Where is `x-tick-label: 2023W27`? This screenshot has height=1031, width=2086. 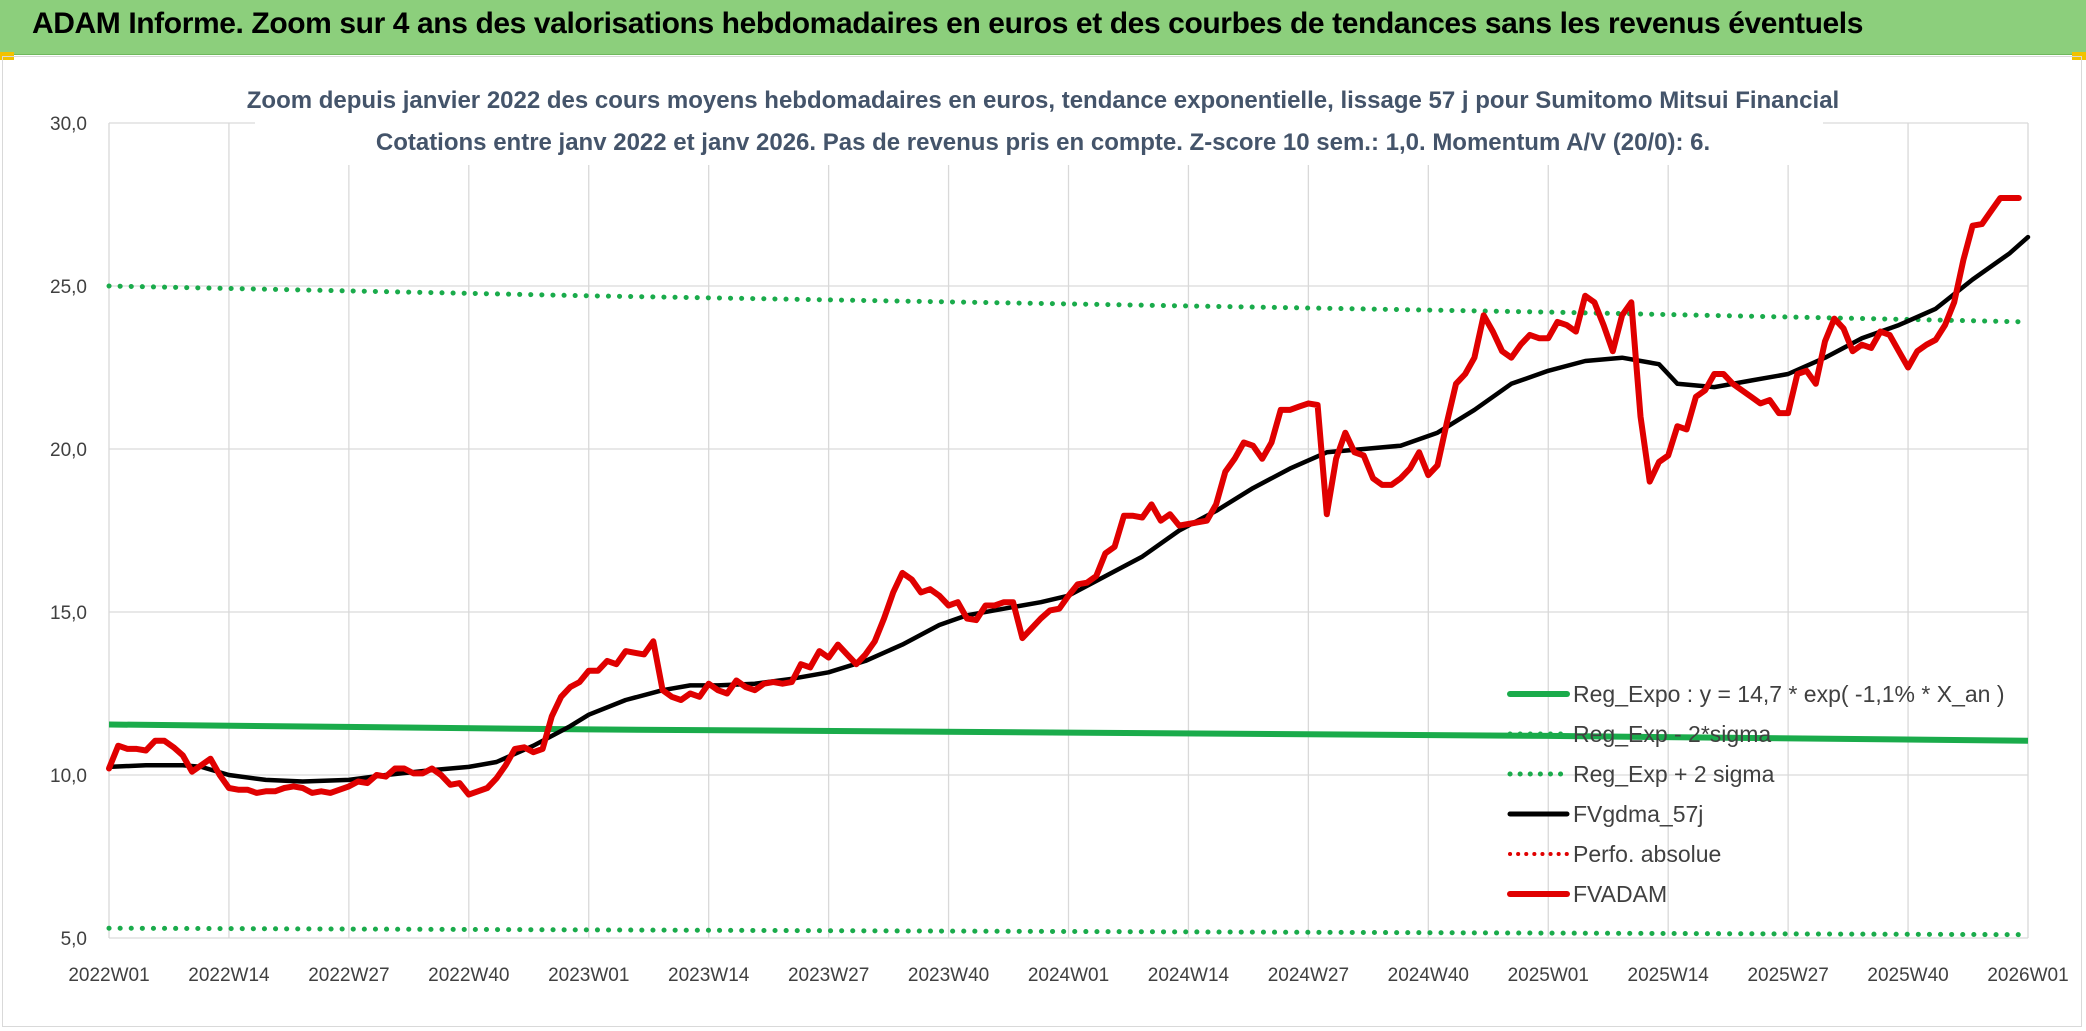 x-tick-label: 2023W27 is located at coordinates (828, 975).